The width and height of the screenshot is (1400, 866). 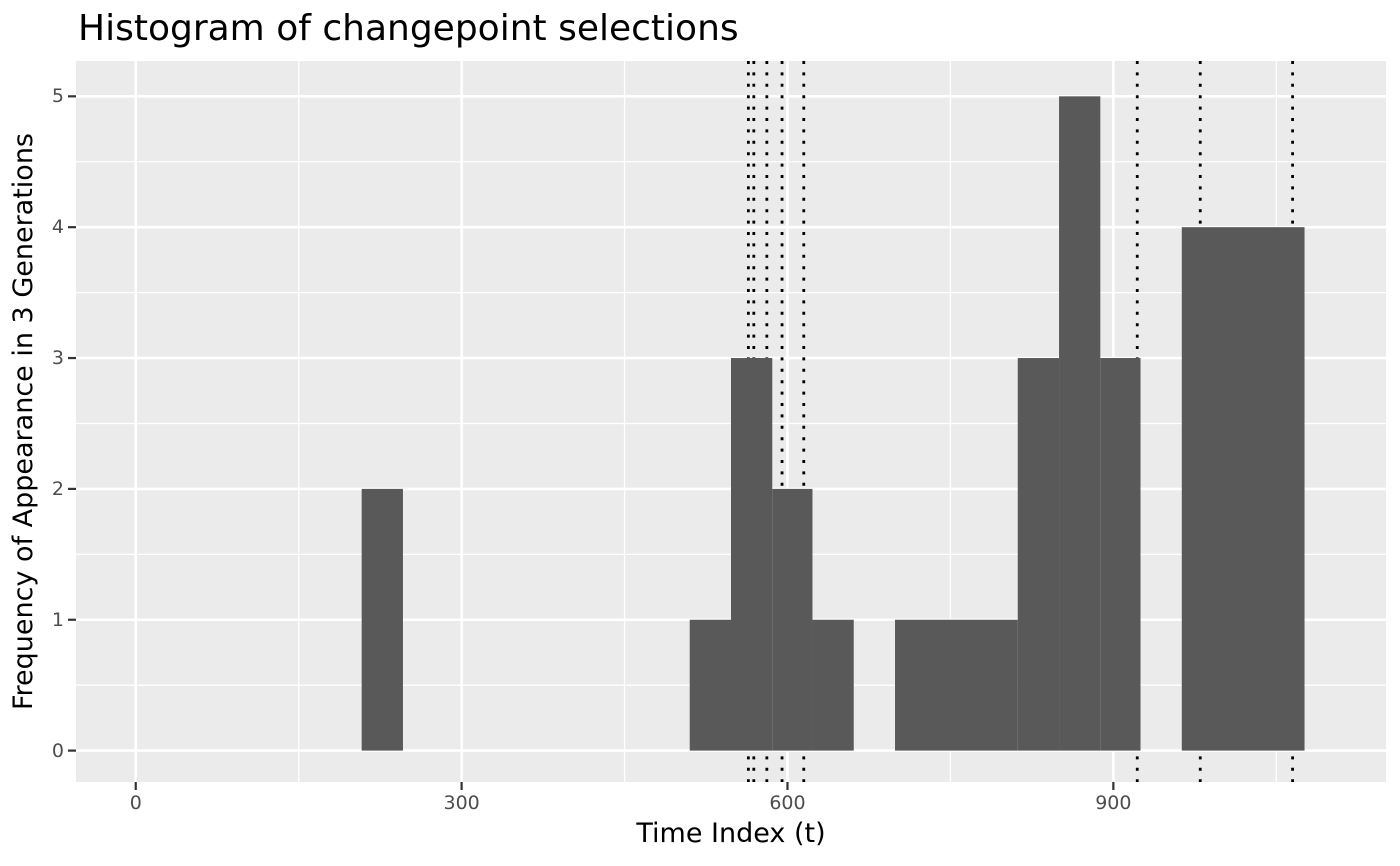 What do you see at coordinates (57, 96) in the screenshot?
I see `y-tick-label: 5` at bounding box center [57, 96].